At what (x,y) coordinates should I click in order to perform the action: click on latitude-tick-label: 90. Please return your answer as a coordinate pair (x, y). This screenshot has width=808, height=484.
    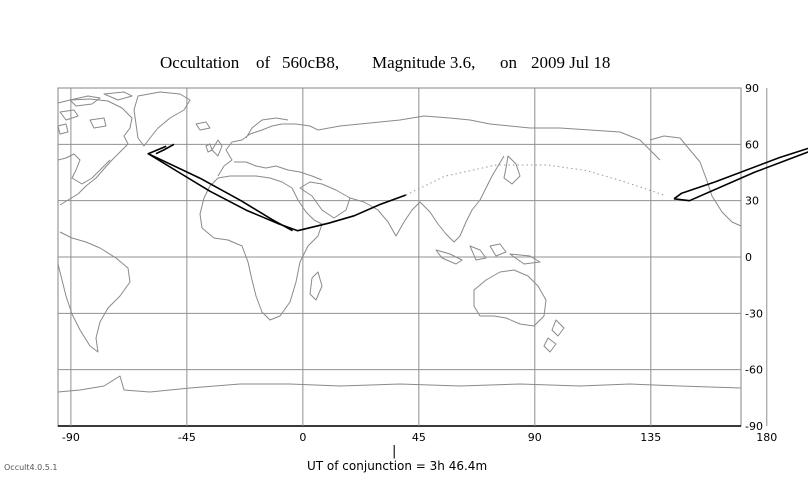
    Looking at the image, I should click on (752, 88).